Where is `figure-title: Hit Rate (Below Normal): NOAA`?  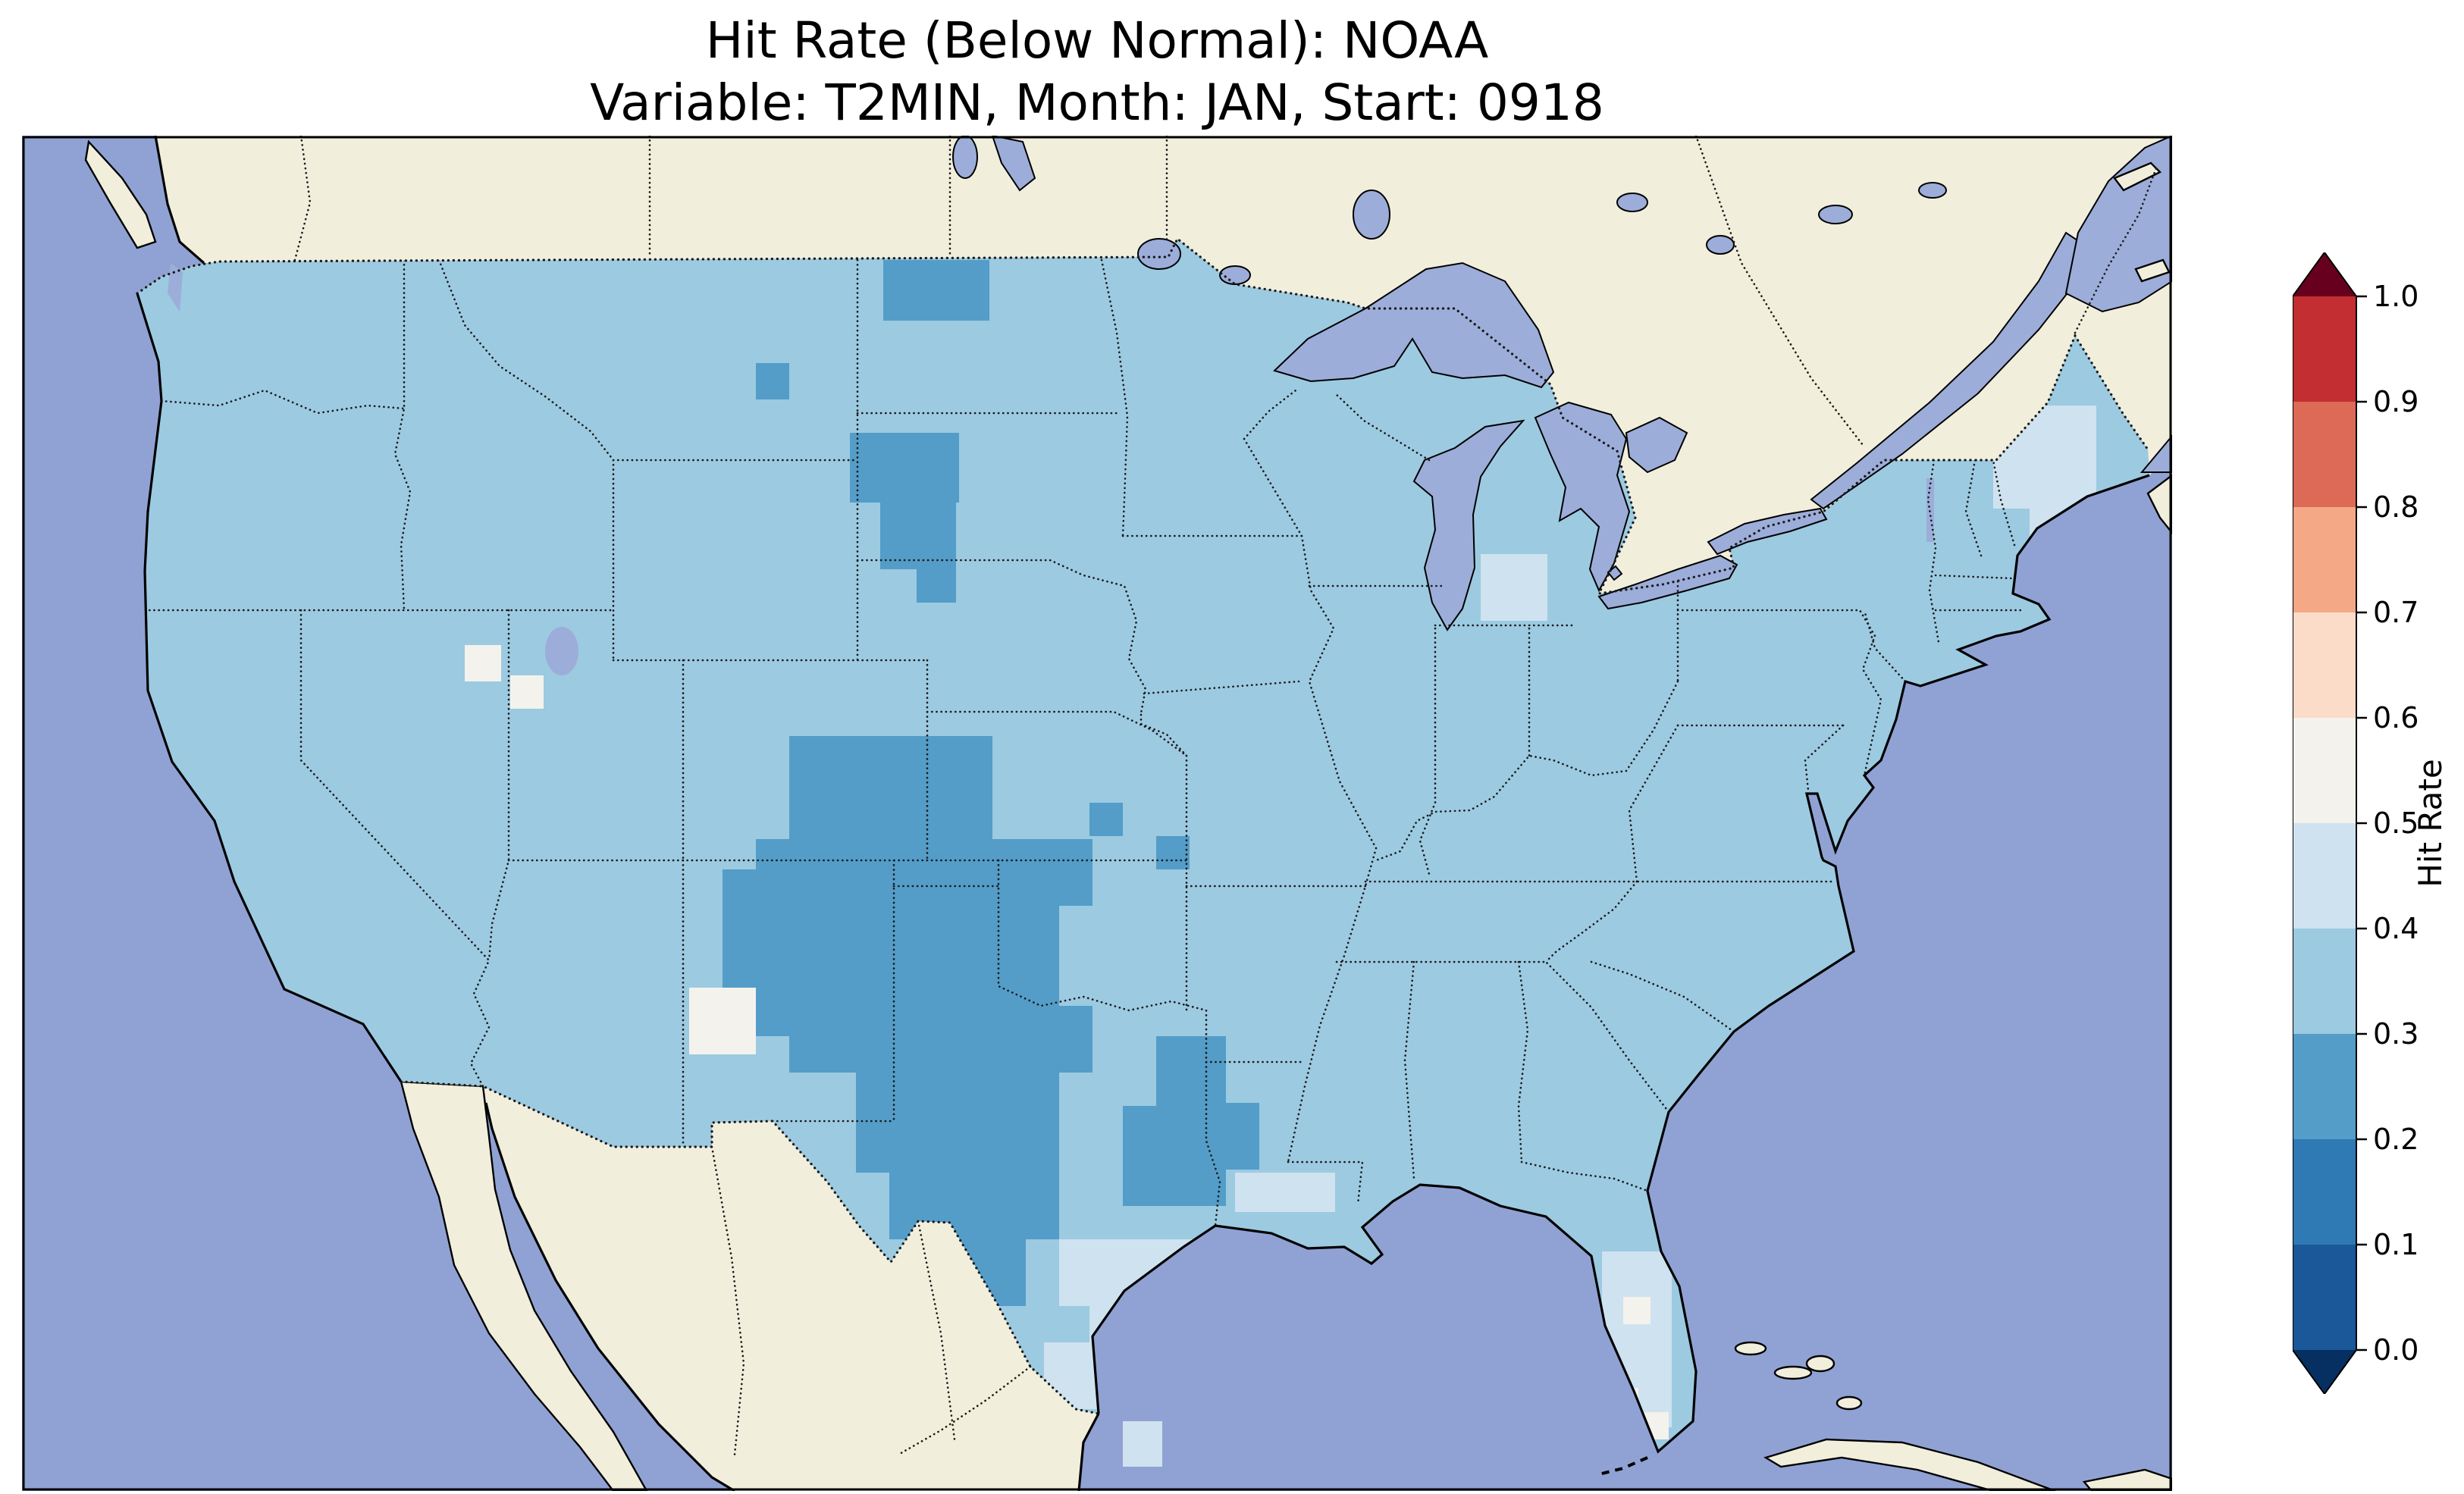 figure-title: Hit Rate (Below Normal): NOAA is located at coordinates (1097, 40).